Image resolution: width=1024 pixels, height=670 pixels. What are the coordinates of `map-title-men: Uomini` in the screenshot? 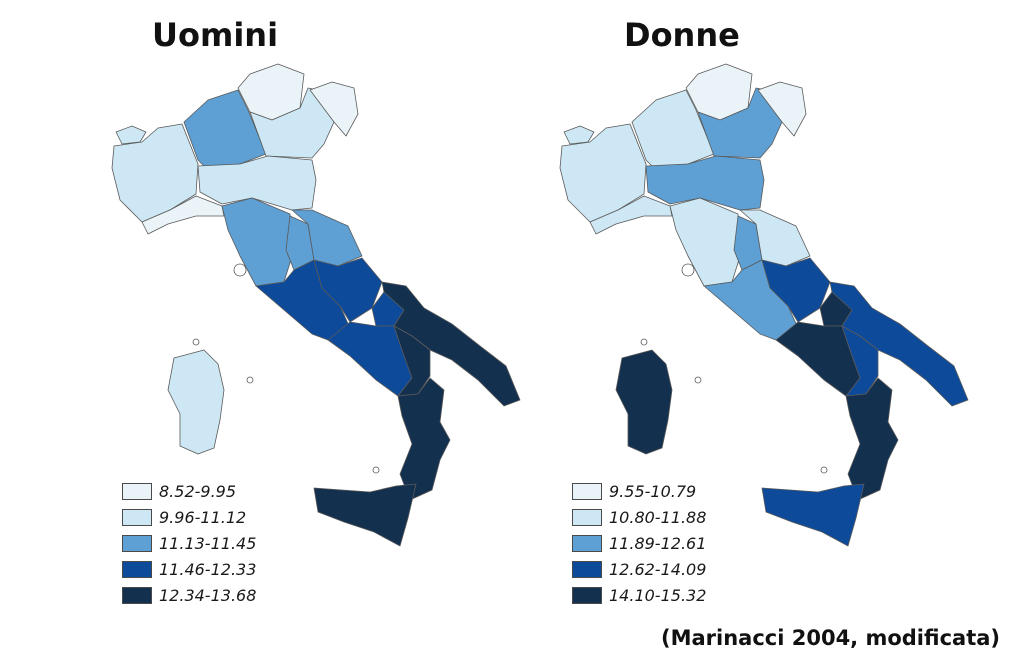 It's located at (215, 35).